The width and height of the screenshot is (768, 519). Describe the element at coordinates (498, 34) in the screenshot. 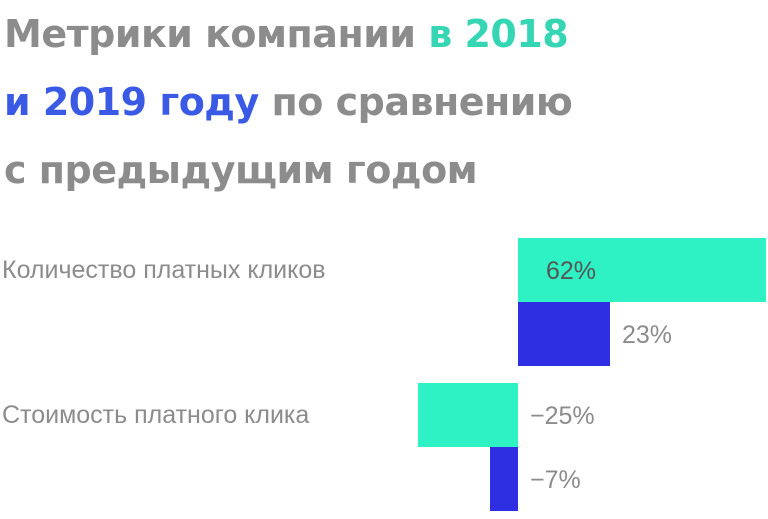

I see `title-year-2018: в 2018` at that location.